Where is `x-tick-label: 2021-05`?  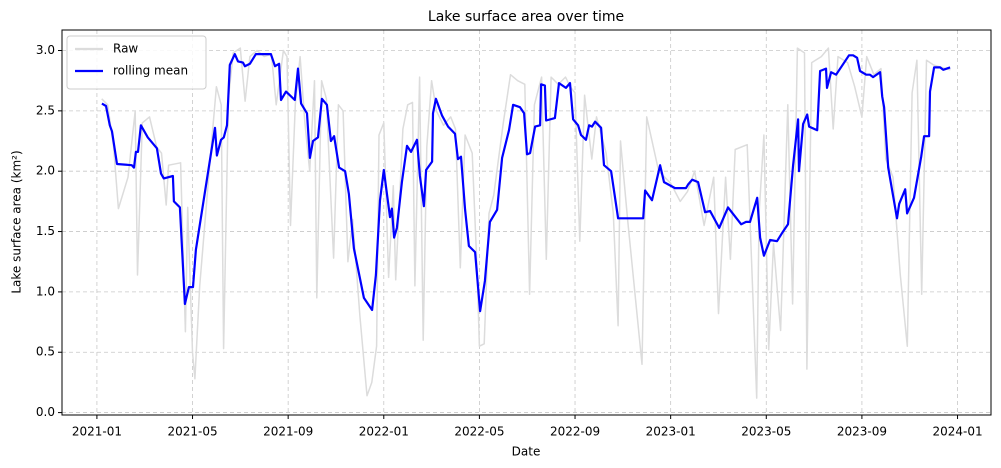 x-tick-label: 2021-05 is located at coordinates (192, 432).